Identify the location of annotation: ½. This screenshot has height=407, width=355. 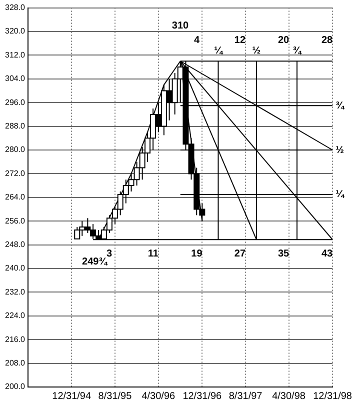
(256, 50).